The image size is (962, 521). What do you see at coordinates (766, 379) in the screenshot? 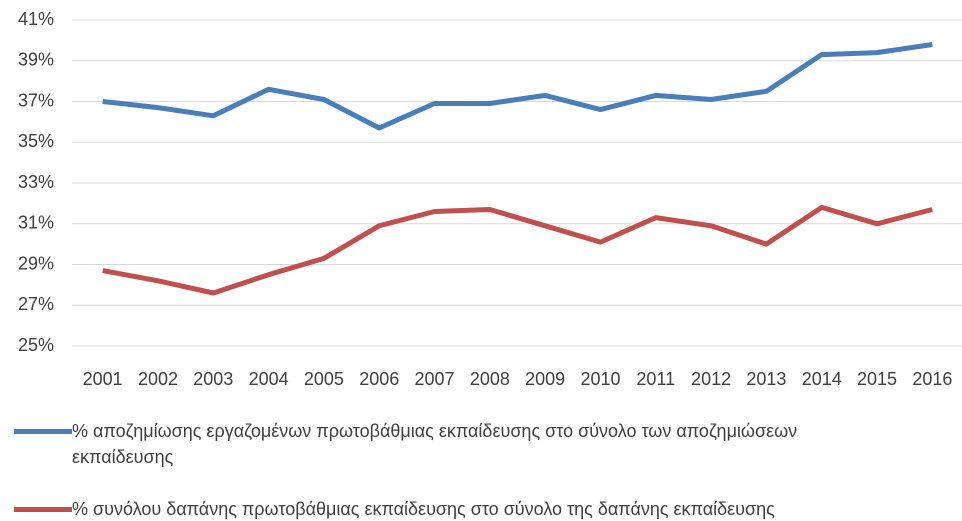
I see `x-tick-label: 2013` at bounding box center [766, 379].